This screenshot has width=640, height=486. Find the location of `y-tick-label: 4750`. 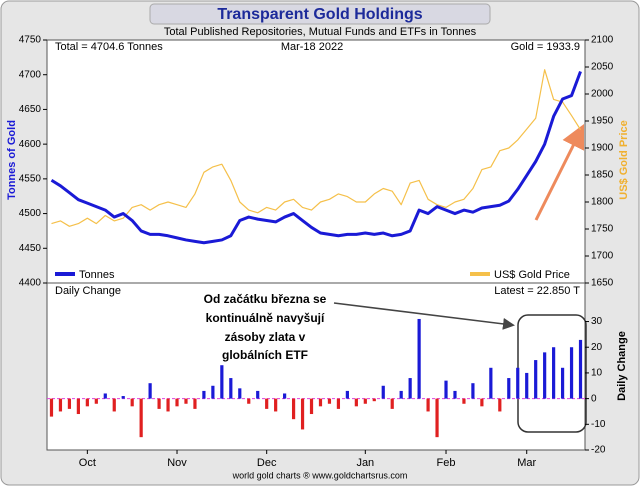

y-tick-label: 4750 is located at coordinates (30, 40).